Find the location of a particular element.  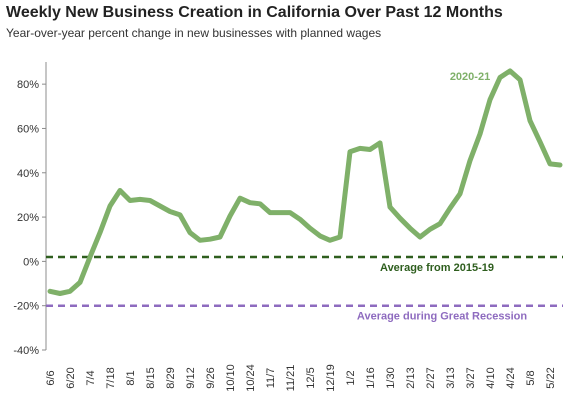

x-tick-label: 8/1 is located at coordinates (131, 377).